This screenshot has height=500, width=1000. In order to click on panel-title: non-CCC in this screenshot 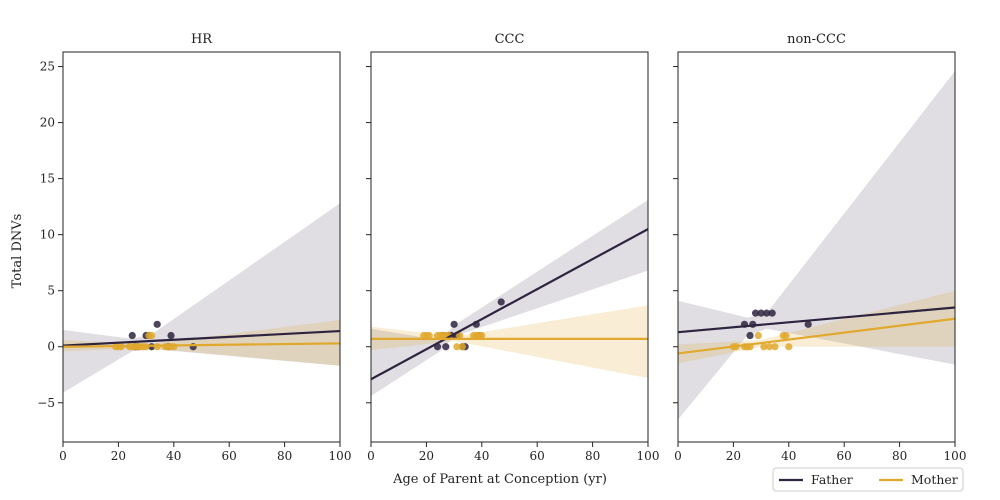, I will do `click(816, 39)`.